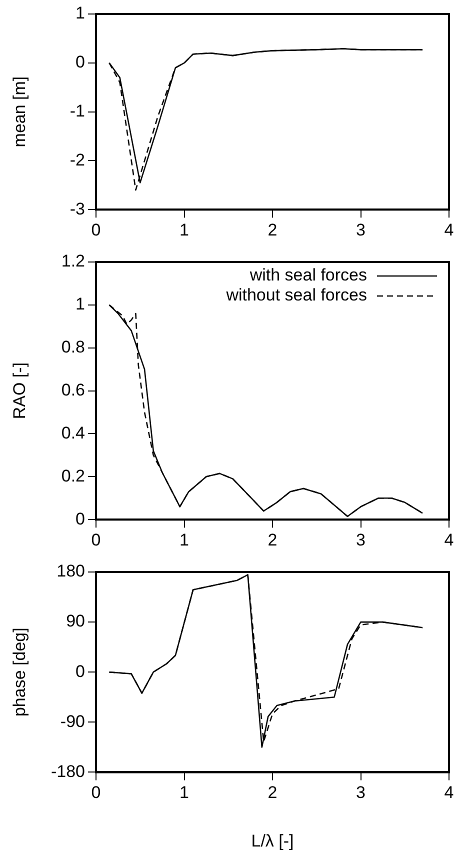  What do you see at coordinates (19, 672) in the screenshot?
I see `y-axis-title: phase [deg]` at bounding box center [19, 672].